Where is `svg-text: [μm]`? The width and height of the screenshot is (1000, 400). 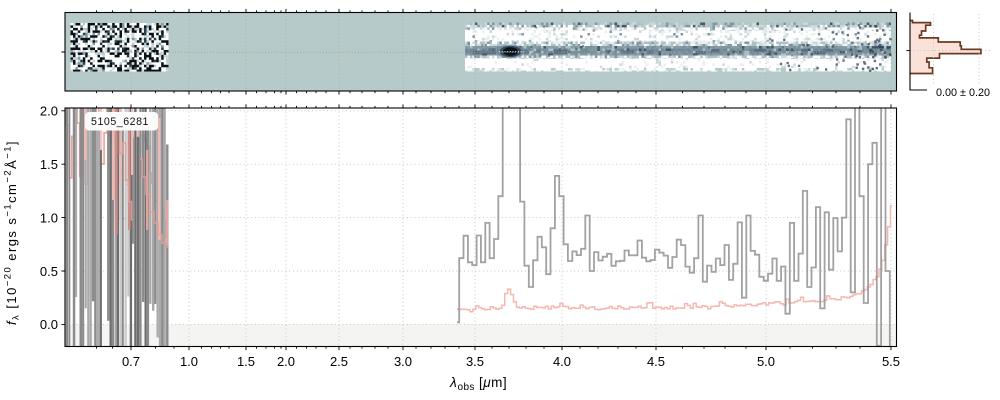
svg-text: [μm] is located at coordinates (493, 382).